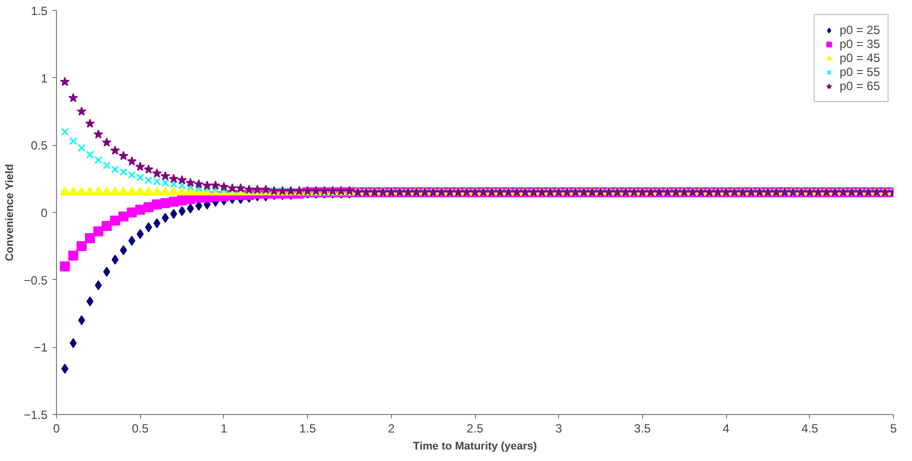  Describe the element at coordinates (41, 347) in the screenshot. I see `y-tick-label: −1` at that location.